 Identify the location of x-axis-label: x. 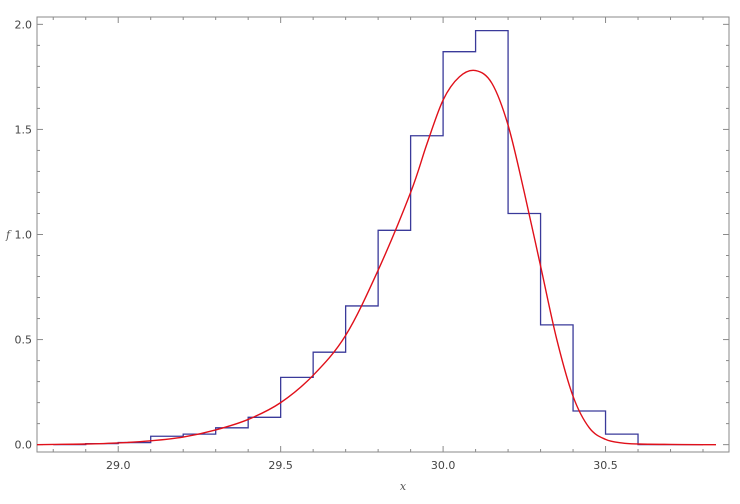
(403, 486).